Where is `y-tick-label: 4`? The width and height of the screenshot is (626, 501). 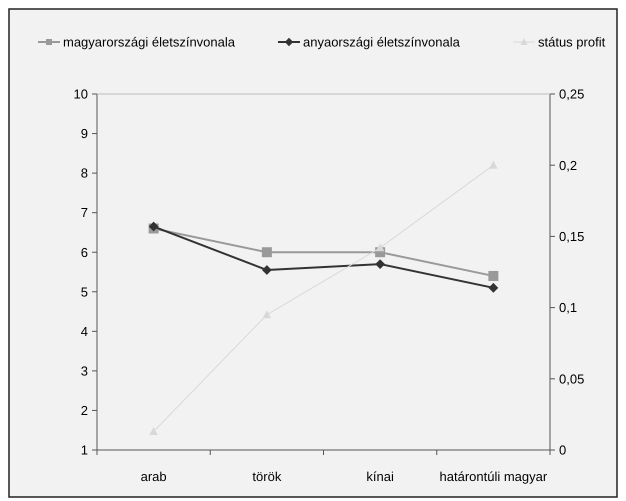 y-tick-label: 4 is located at coordinates (84, 331).